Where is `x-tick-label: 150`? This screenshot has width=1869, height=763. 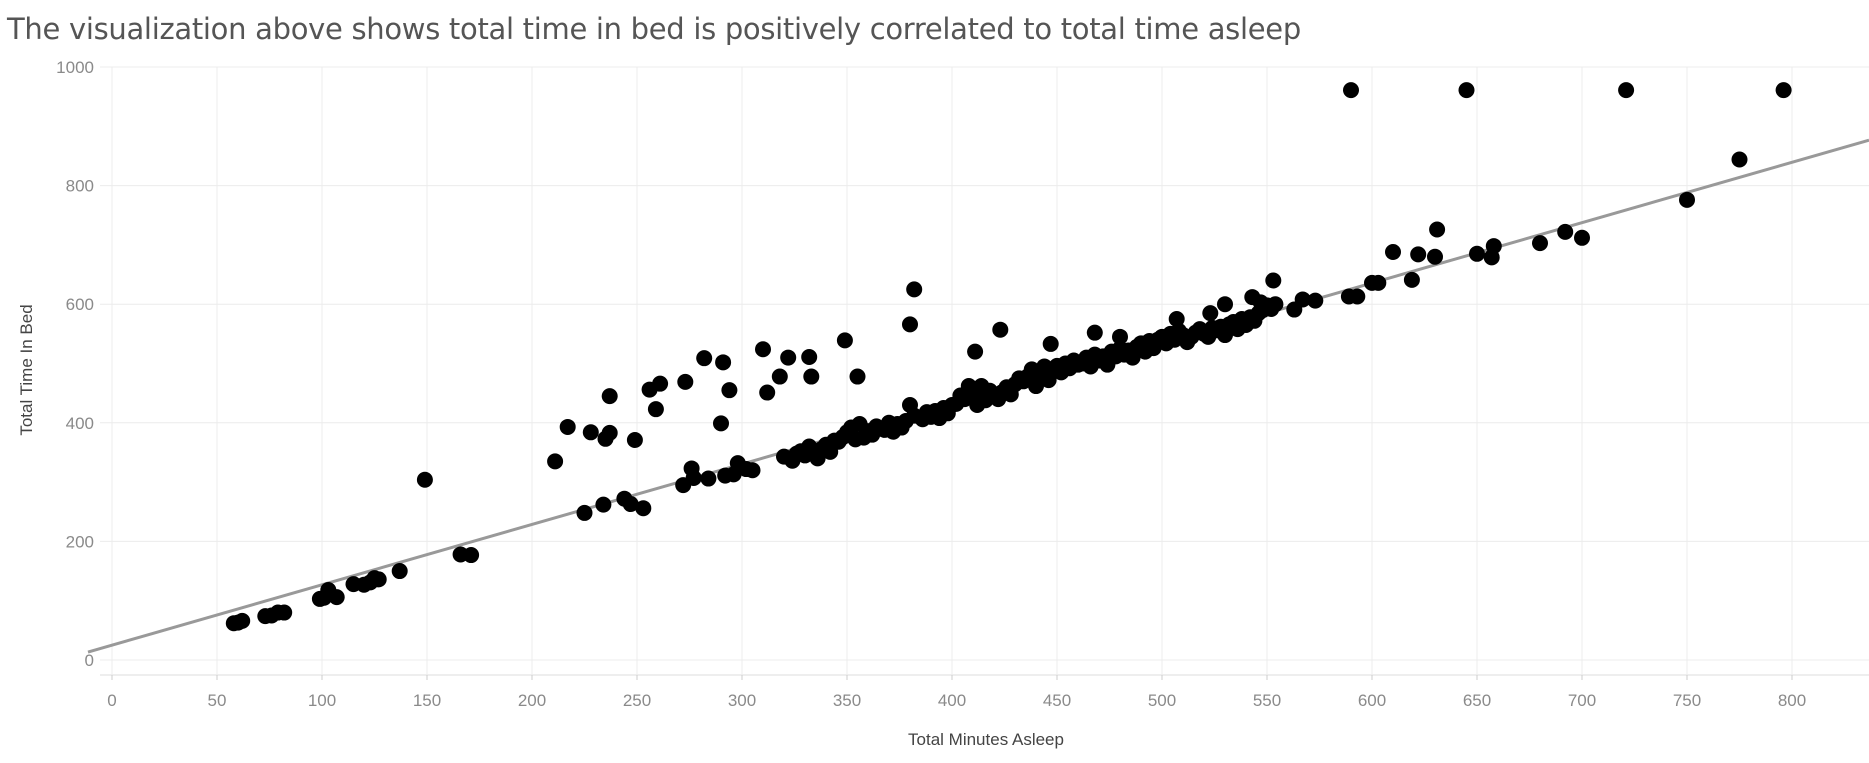
x-tick-label: 150 is located at coordinates (427, 700).